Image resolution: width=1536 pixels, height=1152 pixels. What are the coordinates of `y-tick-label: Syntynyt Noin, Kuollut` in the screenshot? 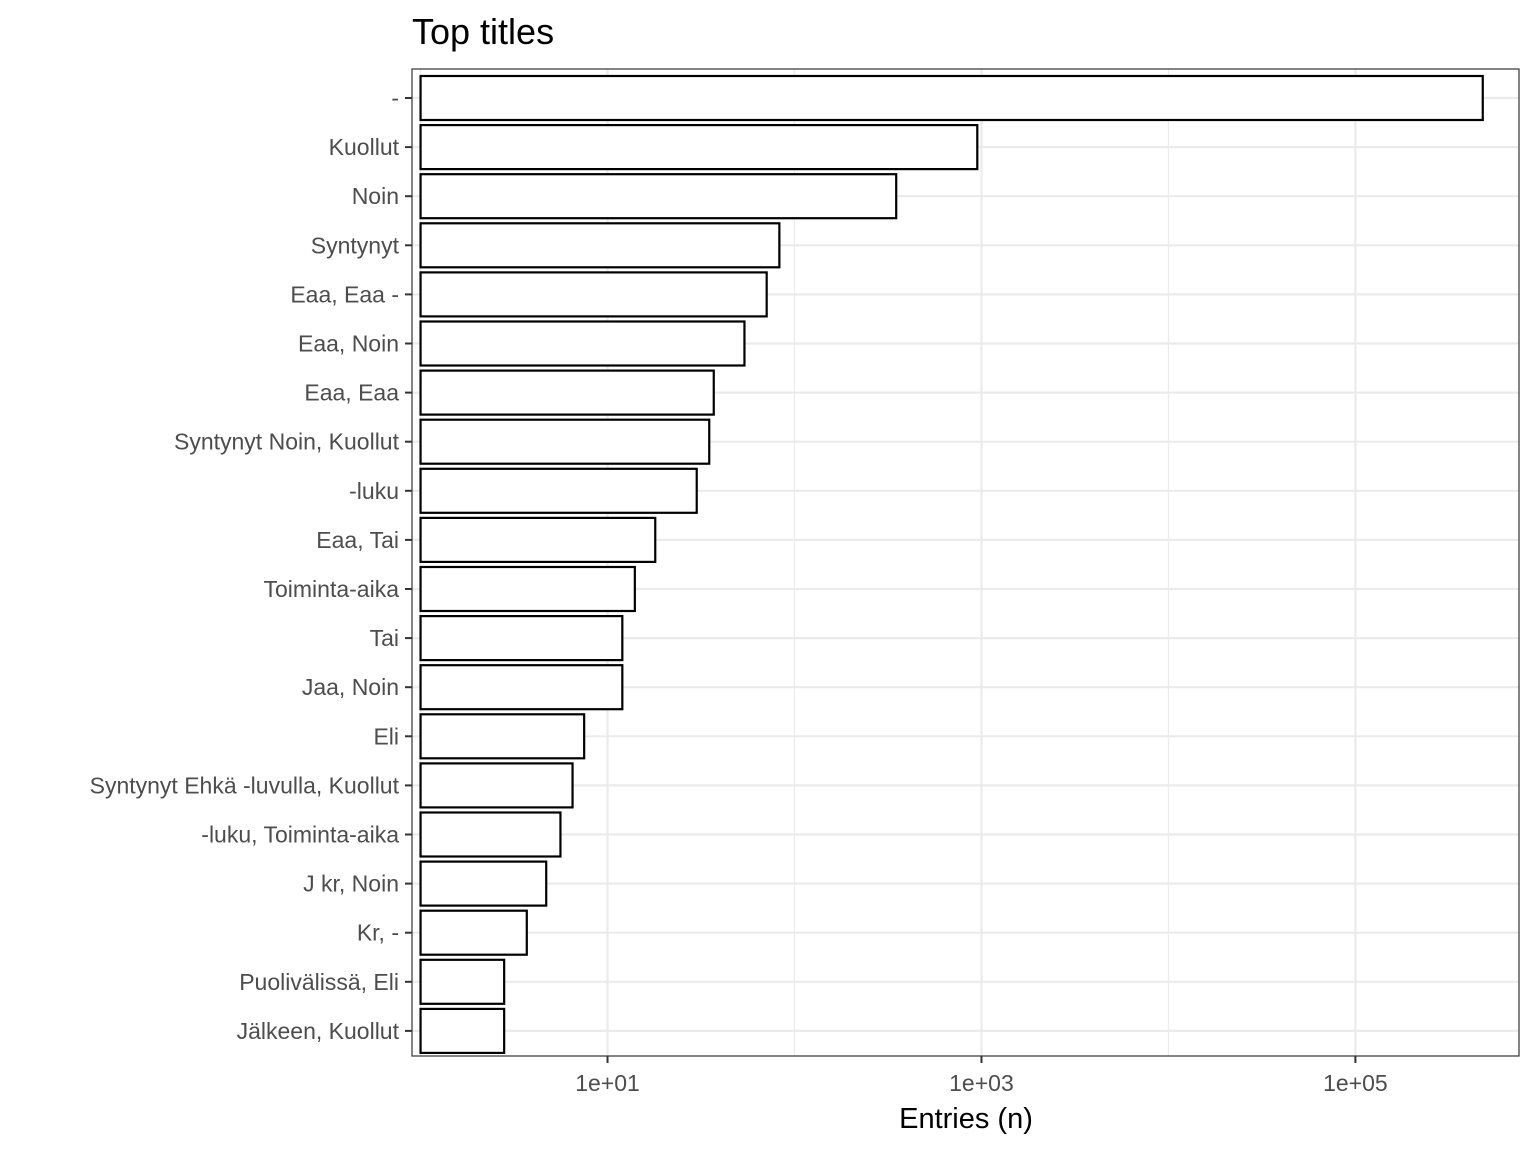 It's located at (287, 442).